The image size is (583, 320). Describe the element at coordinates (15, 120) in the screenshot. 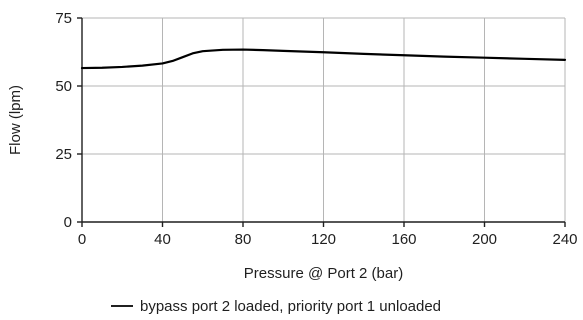

I see `y-axis-title: Flow (lpm)` at that location.